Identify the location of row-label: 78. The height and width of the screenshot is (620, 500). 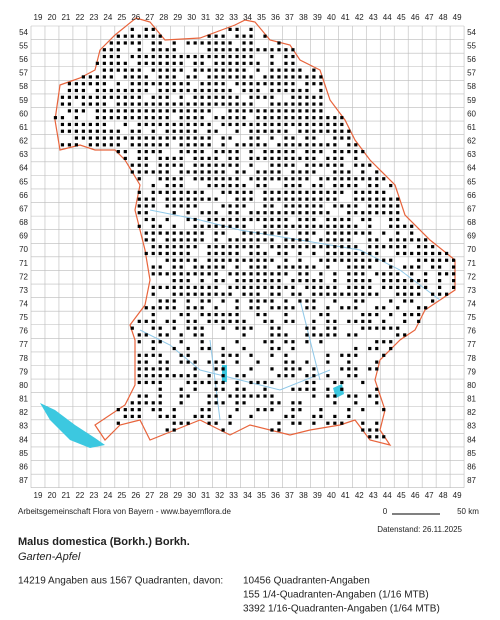
(471, 358).